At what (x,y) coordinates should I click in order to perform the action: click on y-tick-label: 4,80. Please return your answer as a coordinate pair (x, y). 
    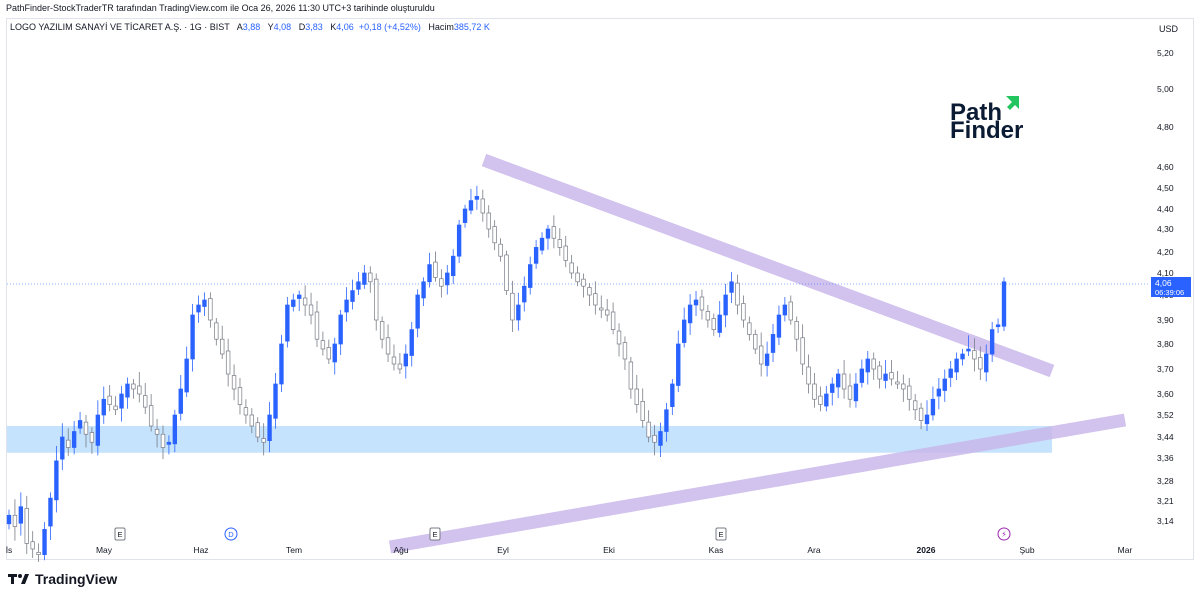
    Looking at the image, I should click on (1165, 127).